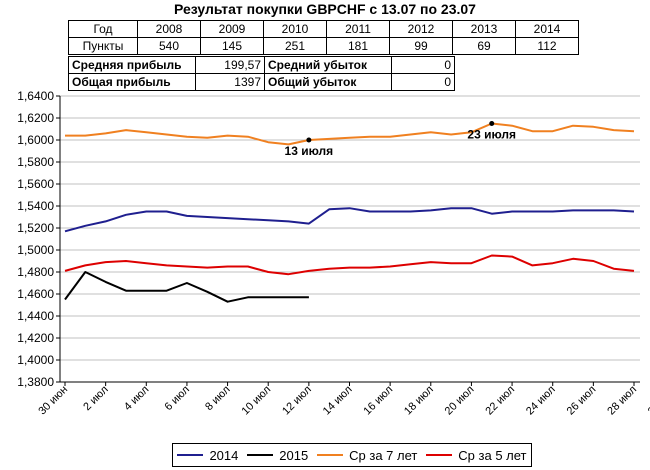 Image resolution: width=650 pixels, height=470 pixels. I want to click on y-tick-label: 1,4400, so click(35, 316).